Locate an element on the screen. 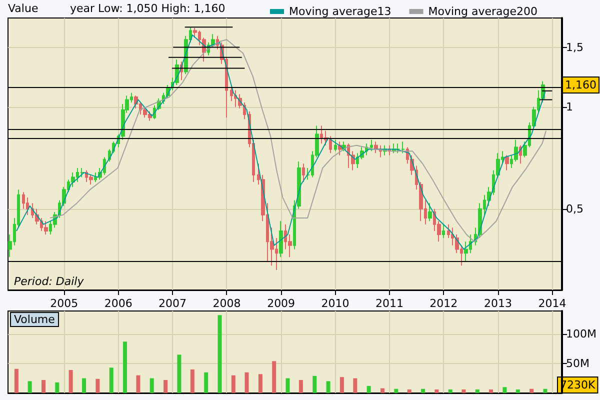 This screenshot has height=400, width=600. x-tick-label: 2011 is located at coordinates (389, 303).